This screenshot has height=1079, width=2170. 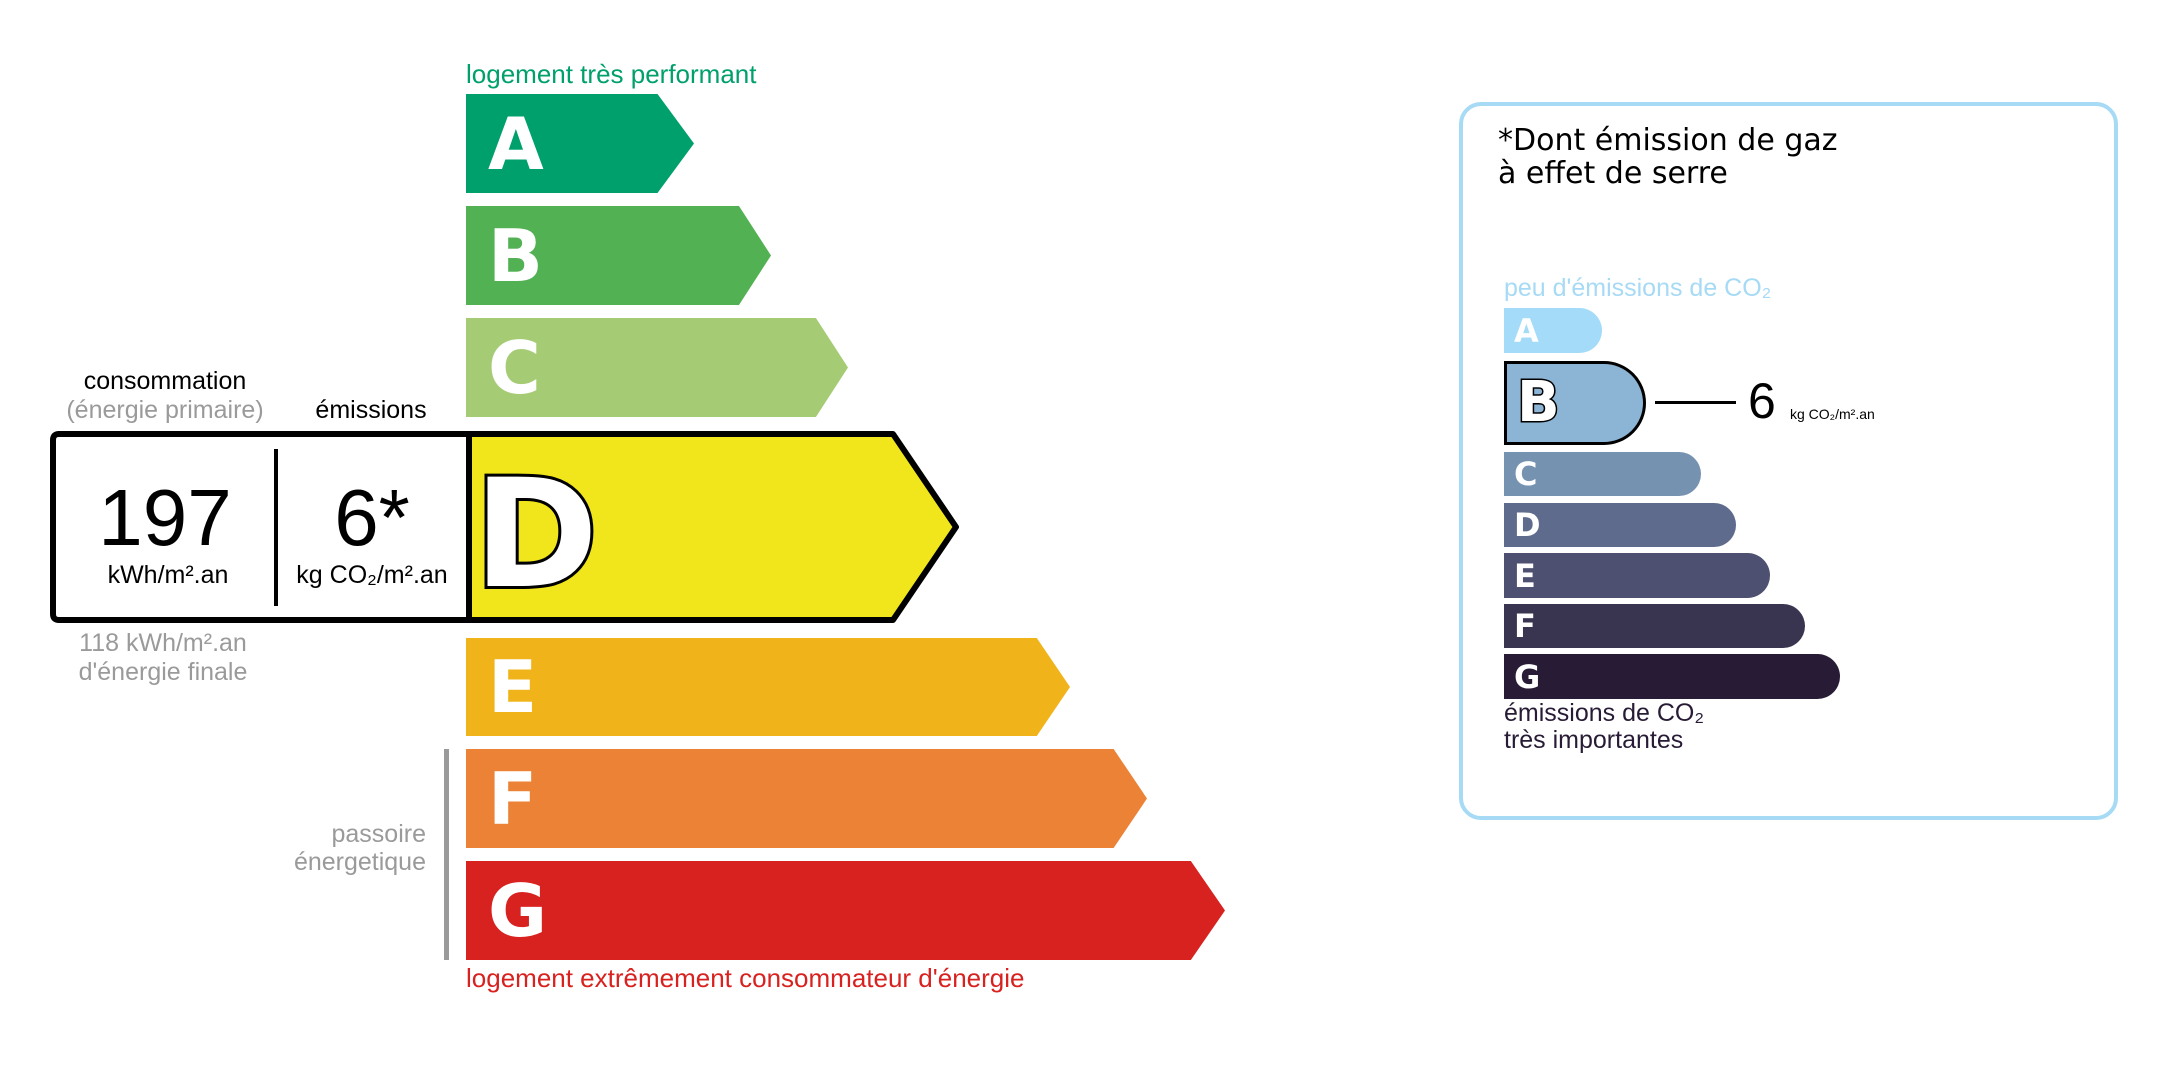 What do you see at coordinates (163, 672) in the screenshot?
I see `final-energy-label: d'énergie finale` at bounding box center [163, 672].